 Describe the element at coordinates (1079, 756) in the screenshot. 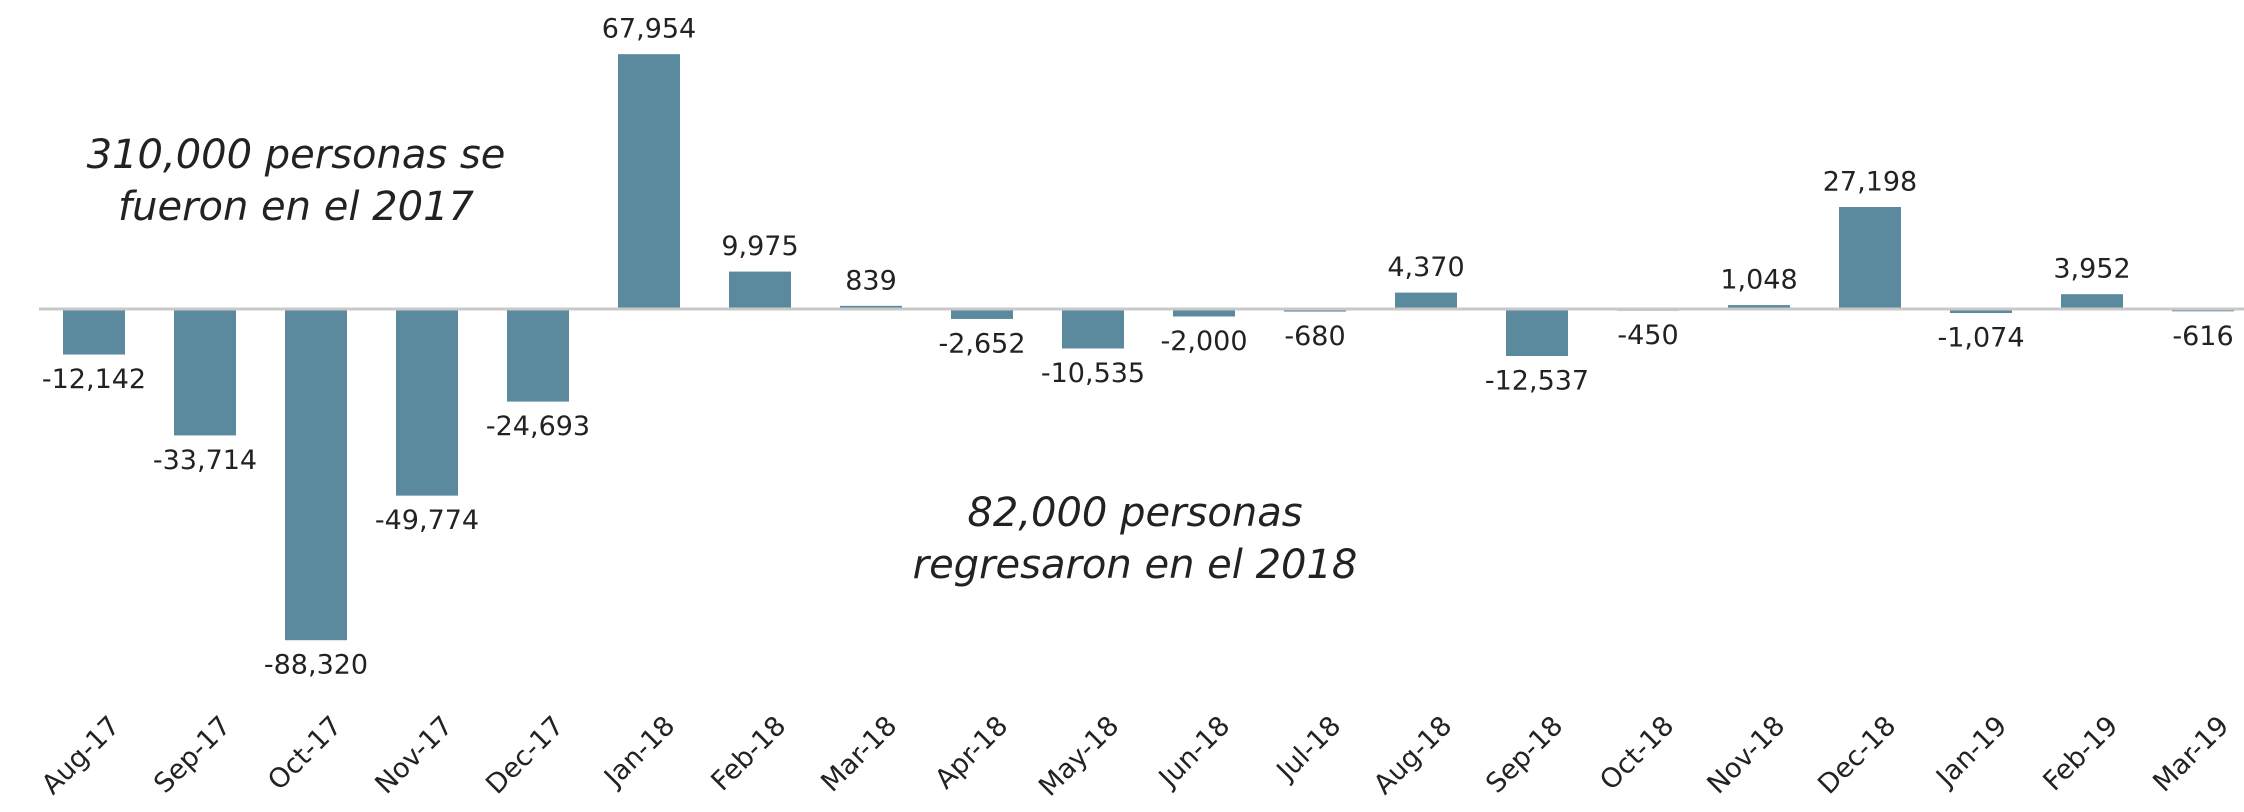

I see `x-tick-label: May-18` at that location.